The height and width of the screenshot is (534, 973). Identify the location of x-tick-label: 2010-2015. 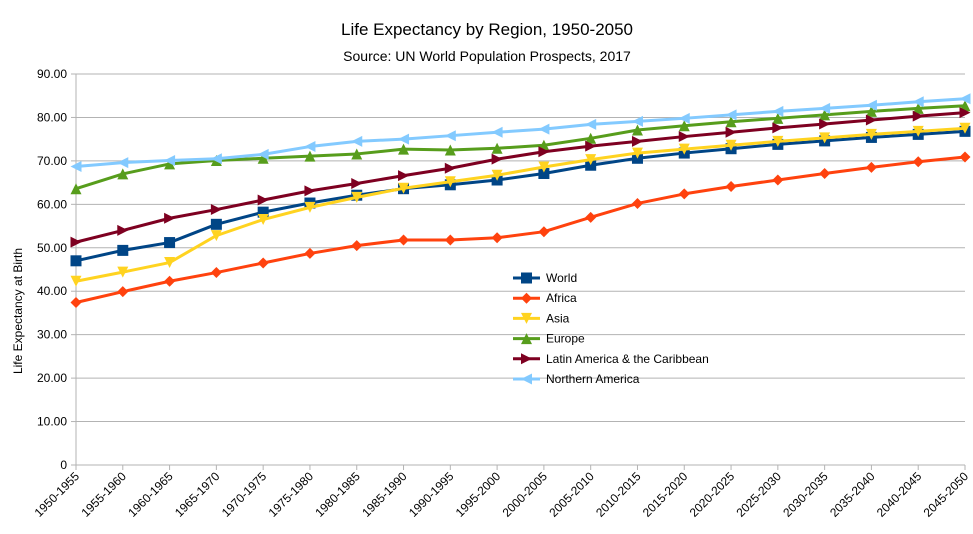
(618, 494).